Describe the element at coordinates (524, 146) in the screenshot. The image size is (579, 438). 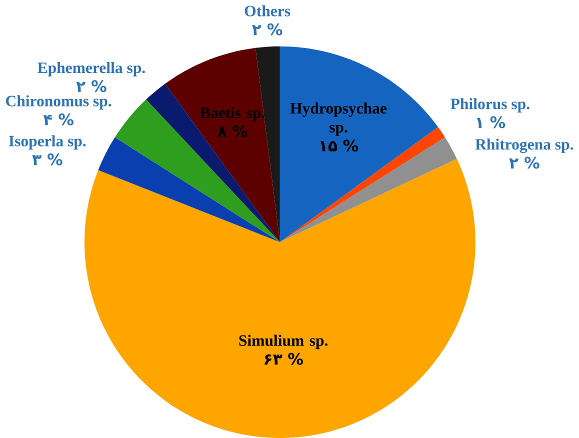
I see `slice-label: Rhitrogena sp.` at that location.